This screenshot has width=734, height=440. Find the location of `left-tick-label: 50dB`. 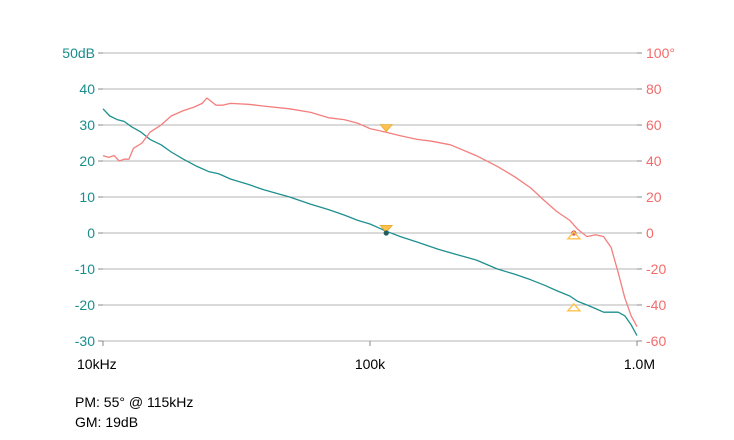

left-tick-label: 50dB is located at coordinates (78, 53).